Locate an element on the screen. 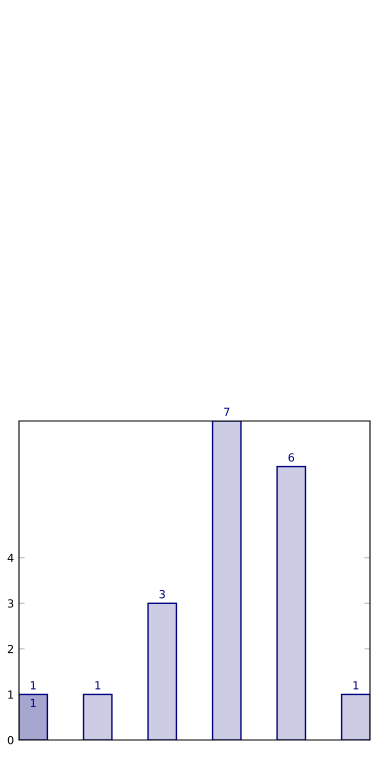 This screenshot has height=780, width=390. y-tick-label: 4 is located at coordinates (11, 558).